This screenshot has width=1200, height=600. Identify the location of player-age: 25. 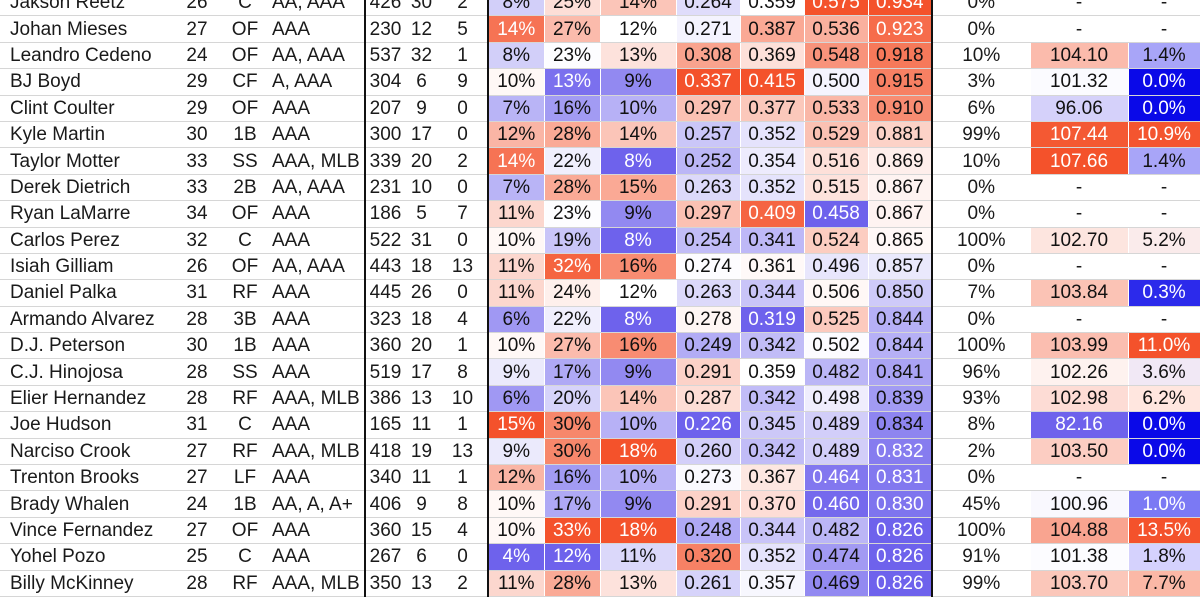
(197, 557).